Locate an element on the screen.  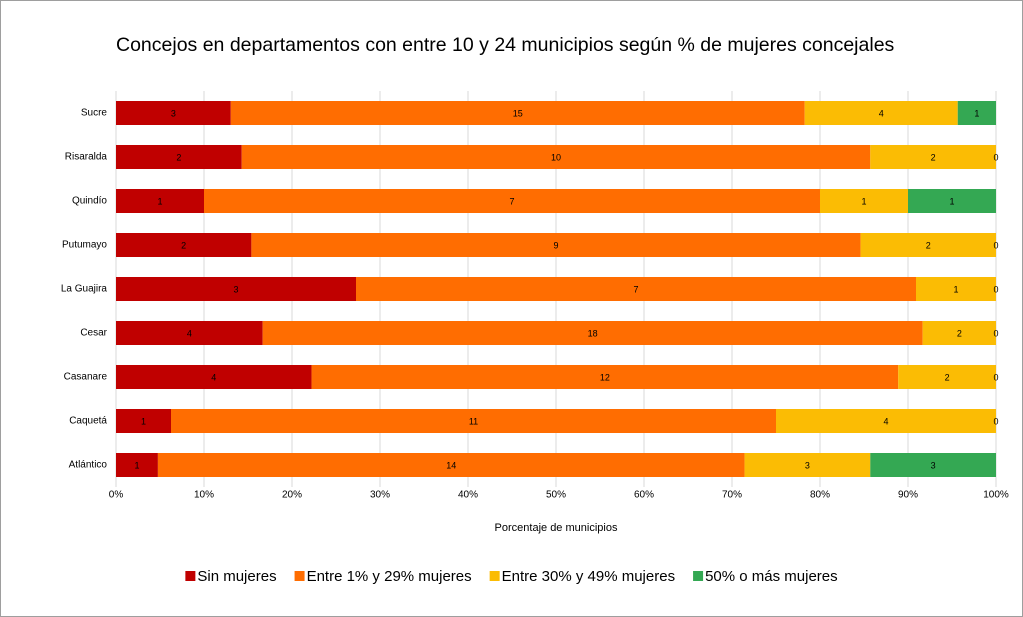
y-tick-label: Atlántico is located at coordinates (88, 465).